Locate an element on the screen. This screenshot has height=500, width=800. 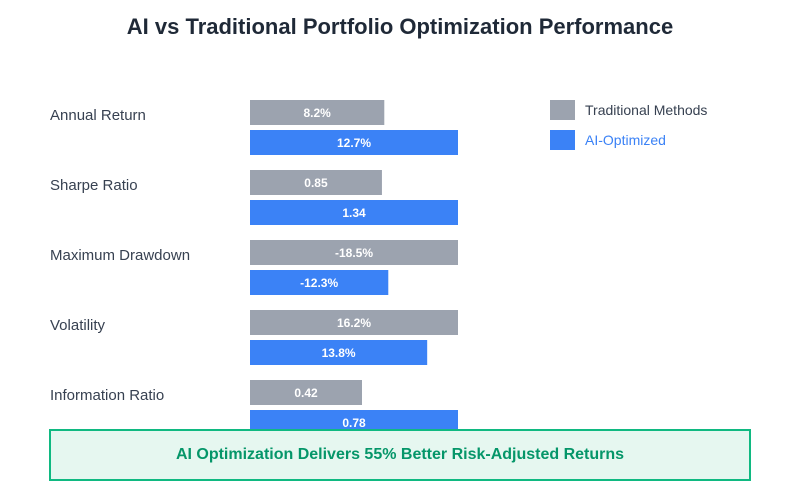
bar-value-label: -12.3% is located at coordinates (319, 283).